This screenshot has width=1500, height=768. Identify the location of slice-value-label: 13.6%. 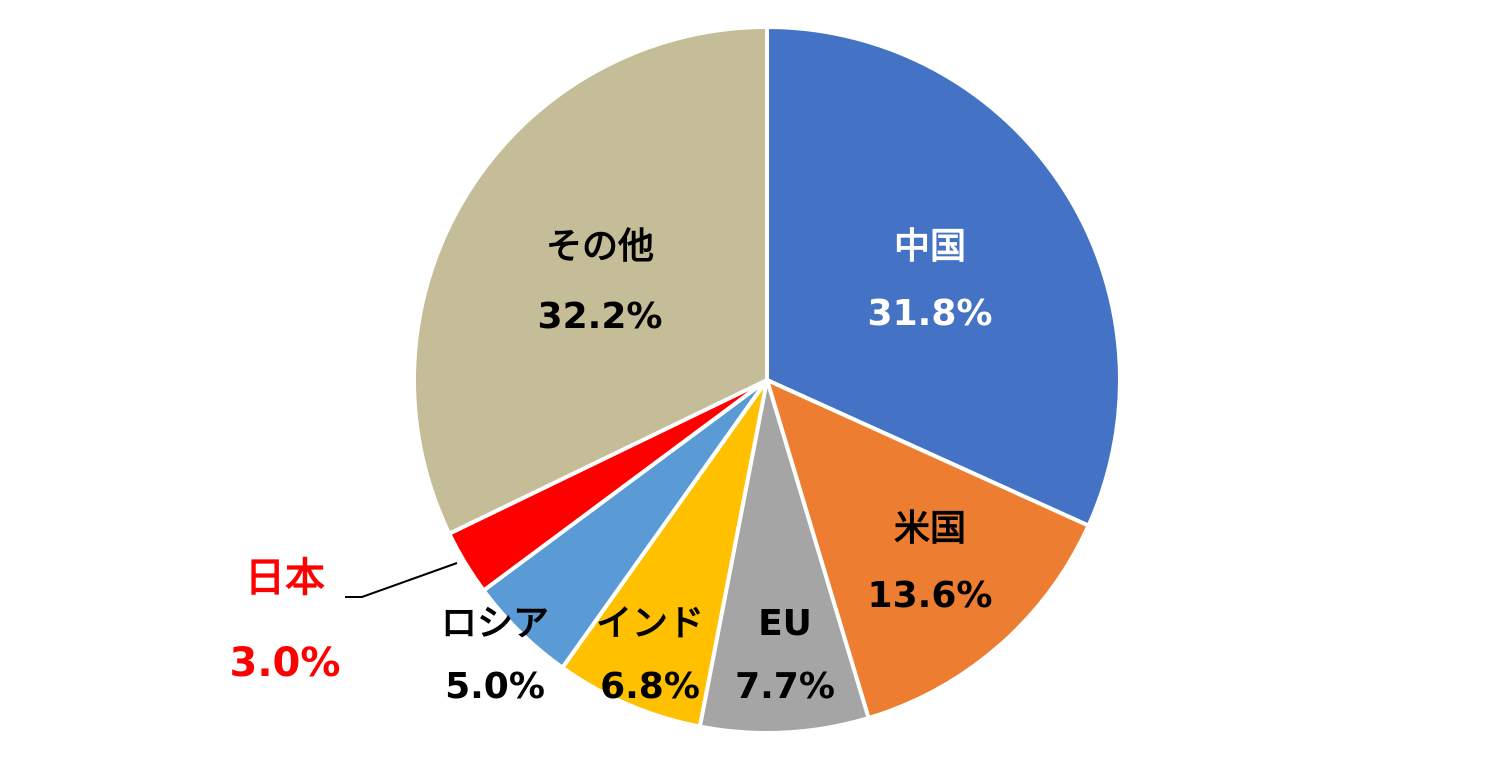
(930, 595).